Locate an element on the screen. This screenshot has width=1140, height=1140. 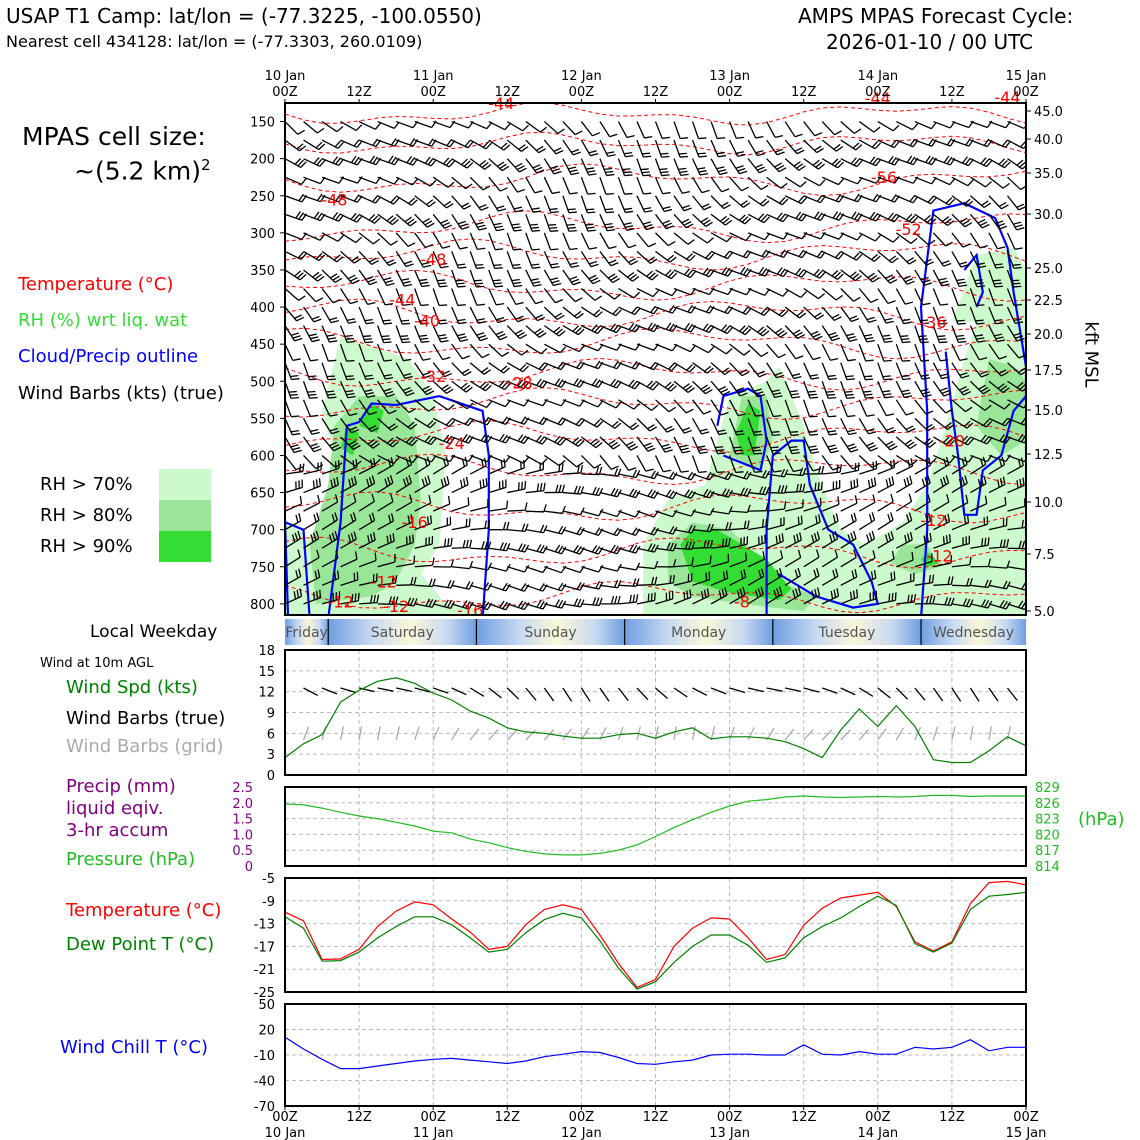
forecast-cycle-title: AMPS MPAS Forecast Cycle: is located at coordinates (936, 16).